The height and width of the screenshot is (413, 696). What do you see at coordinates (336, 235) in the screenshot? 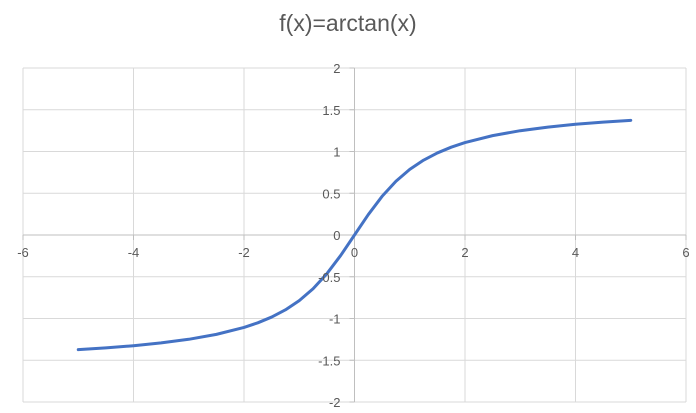
I see `y-tick-label-4: 0` at bounding box center [336, 235].